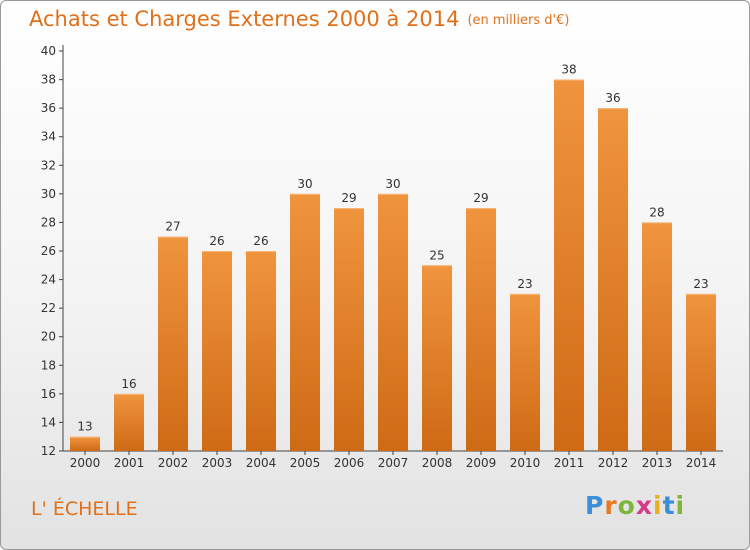 Image resolution: width=750 pixels, height=550 pixels. Describe the element at coordinates (518, 20) in the screenshot. I see `chart-subtitle: (en milliers d'€)` at that location.